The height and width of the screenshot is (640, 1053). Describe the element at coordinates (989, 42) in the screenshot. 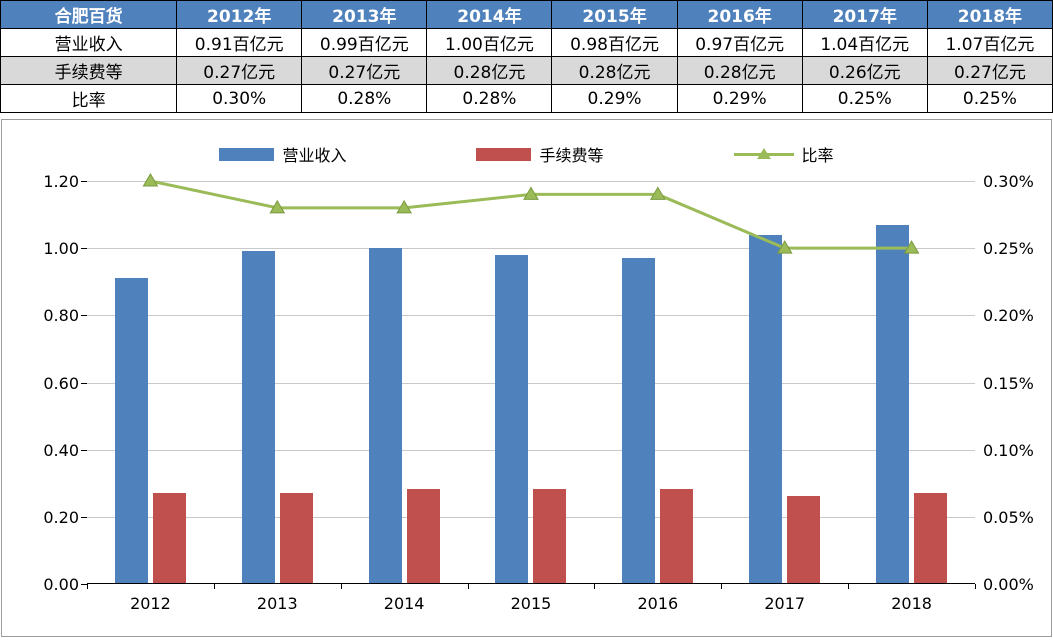

I see `table-cell: 1.07百亿元` at that location.